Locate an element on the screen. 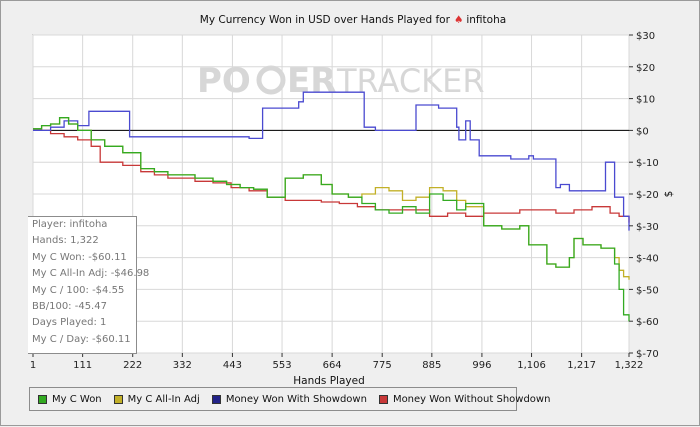 This screenshot has width=700, height=427. legend-item-my-c-won: My C Won is located at coordinates (70, 399).